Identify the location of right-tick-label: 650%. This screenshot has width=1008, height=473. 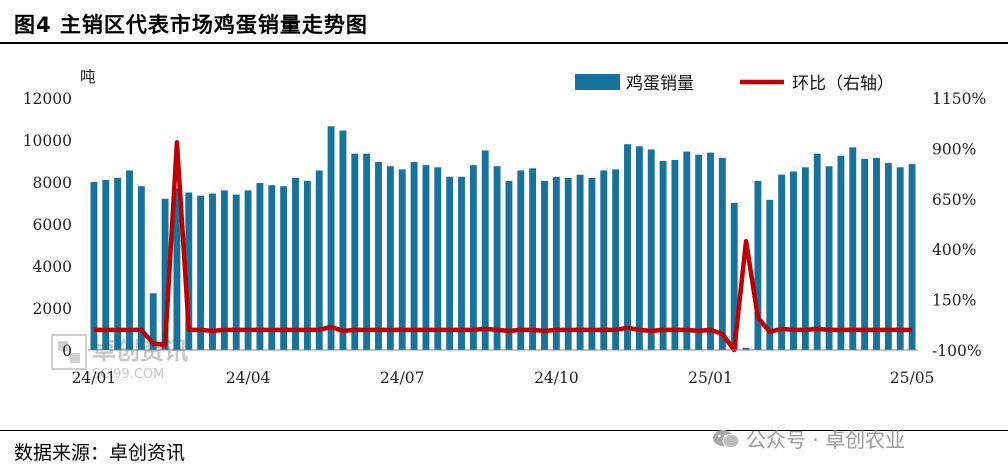
(954, 200).